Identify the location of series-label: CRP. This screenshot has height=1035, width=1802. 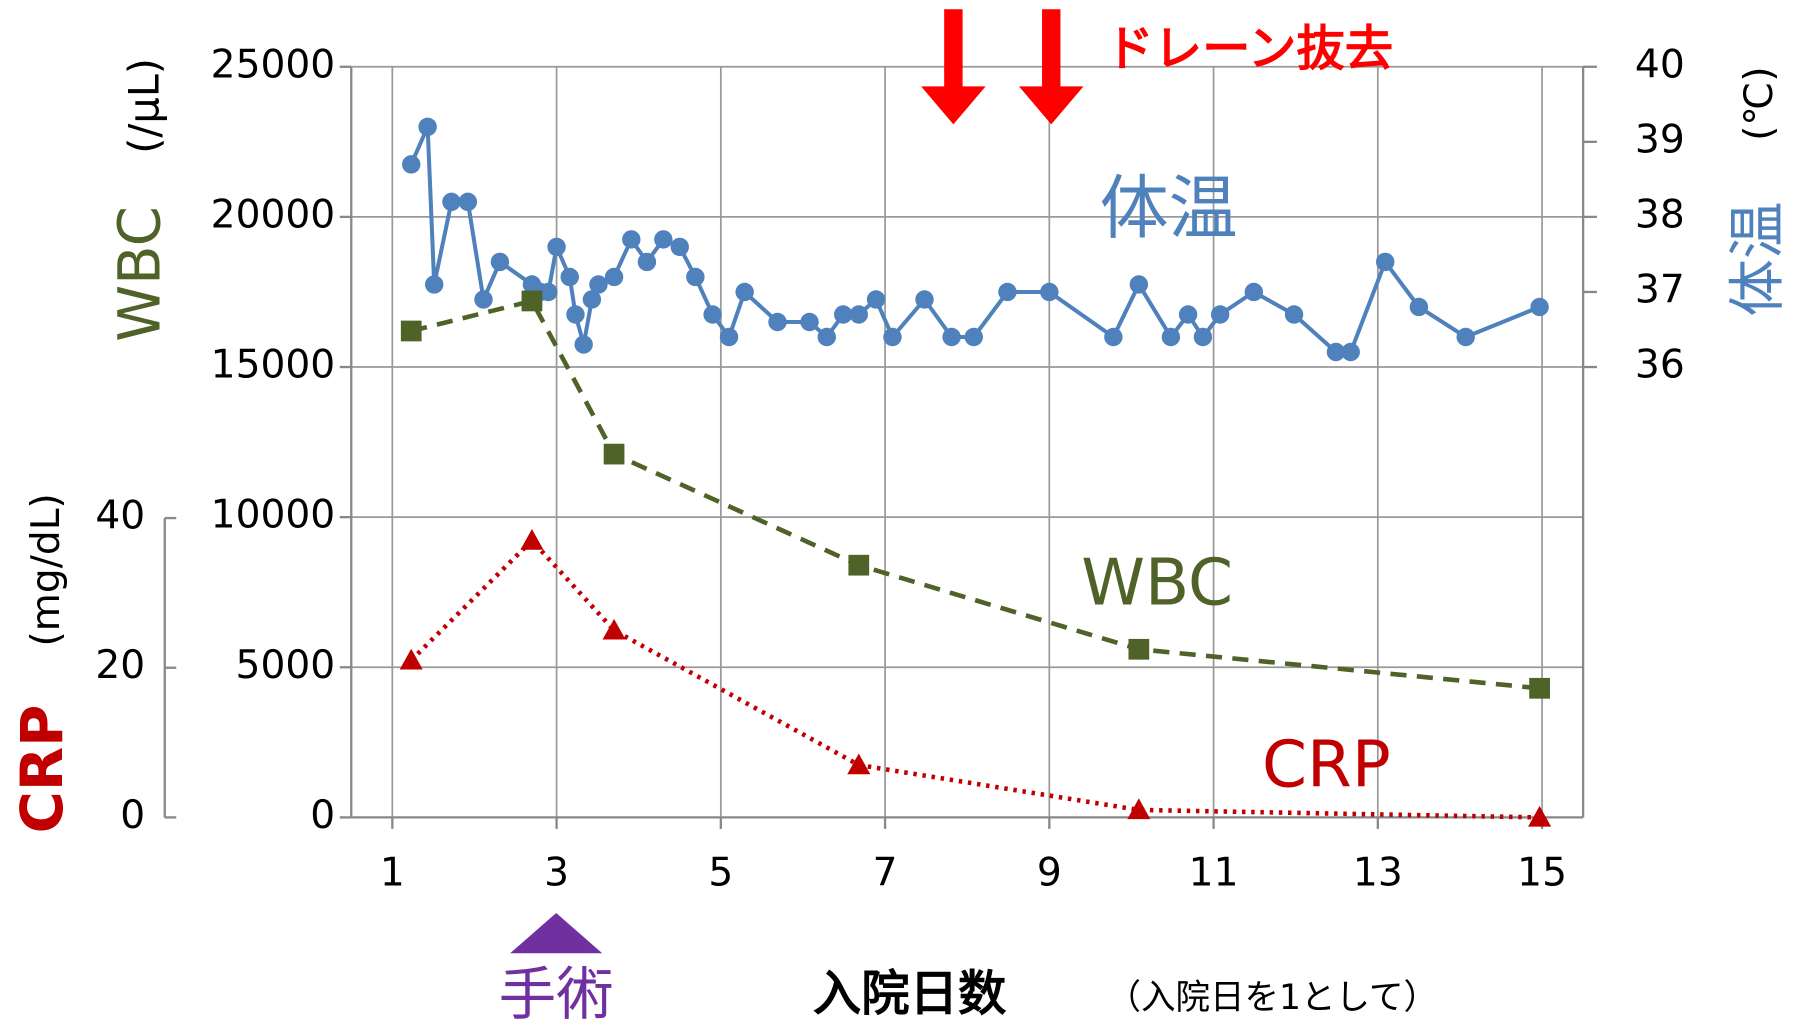
(1326, 765).